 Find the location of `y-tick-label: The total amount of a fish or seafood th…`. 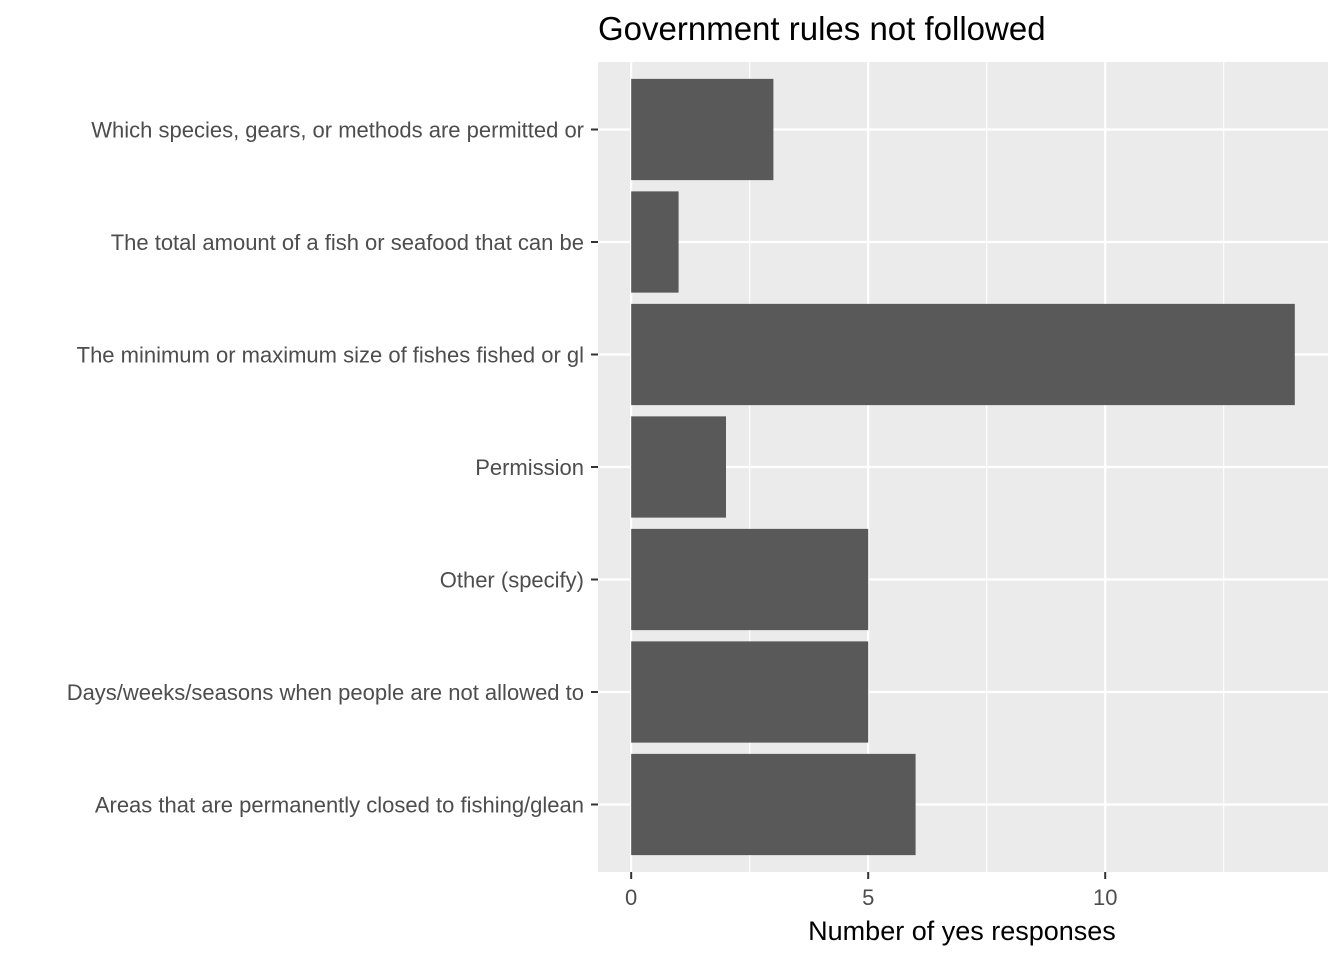

y-tick-label: The total amount of a fish or seafood th… is located at coordinates (347, 242).